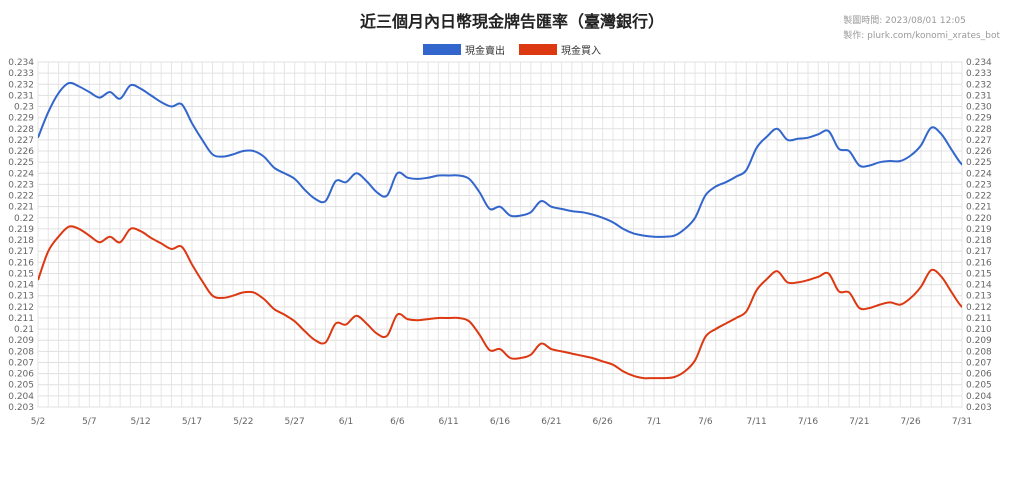 This screenshot has height=500, width=1024. What do you see at coordinates (979, 163) in the screenshot?
I see `y-tick-label-right: 0.225` at bounding box center [979, 163].